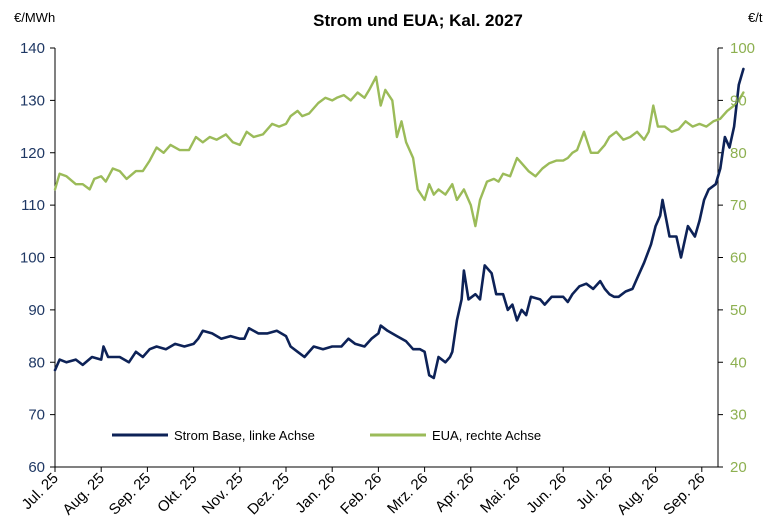  I want to click on x-tick-label: Sep. 26, so click(684, 494).